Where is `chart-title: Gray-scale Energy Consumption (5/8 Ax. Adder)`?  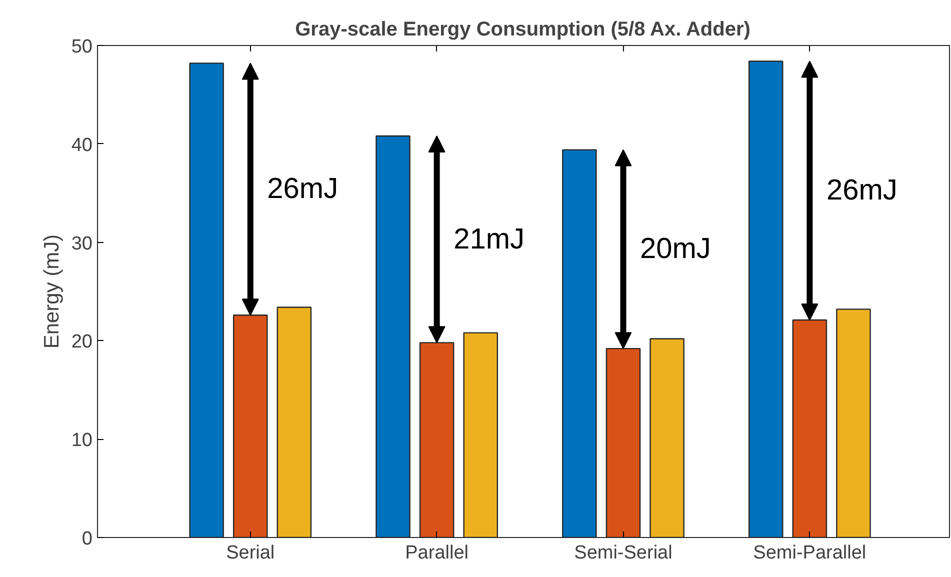 chart-title: Gray-scale Energy Consumption (5/8 Ax. Adder) is located at coordinates (522, 29).